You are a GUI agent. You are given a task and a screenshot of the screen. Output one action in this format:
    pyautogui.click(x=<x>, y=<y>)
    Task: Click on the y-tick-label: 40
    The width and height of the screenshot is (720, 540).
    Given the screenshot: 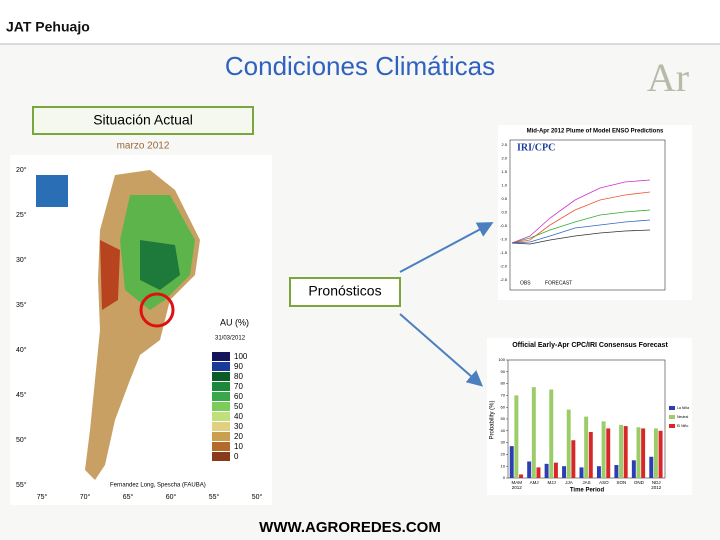 What is the action you would take?
    pyautogui.click(x=503, y=430)
    